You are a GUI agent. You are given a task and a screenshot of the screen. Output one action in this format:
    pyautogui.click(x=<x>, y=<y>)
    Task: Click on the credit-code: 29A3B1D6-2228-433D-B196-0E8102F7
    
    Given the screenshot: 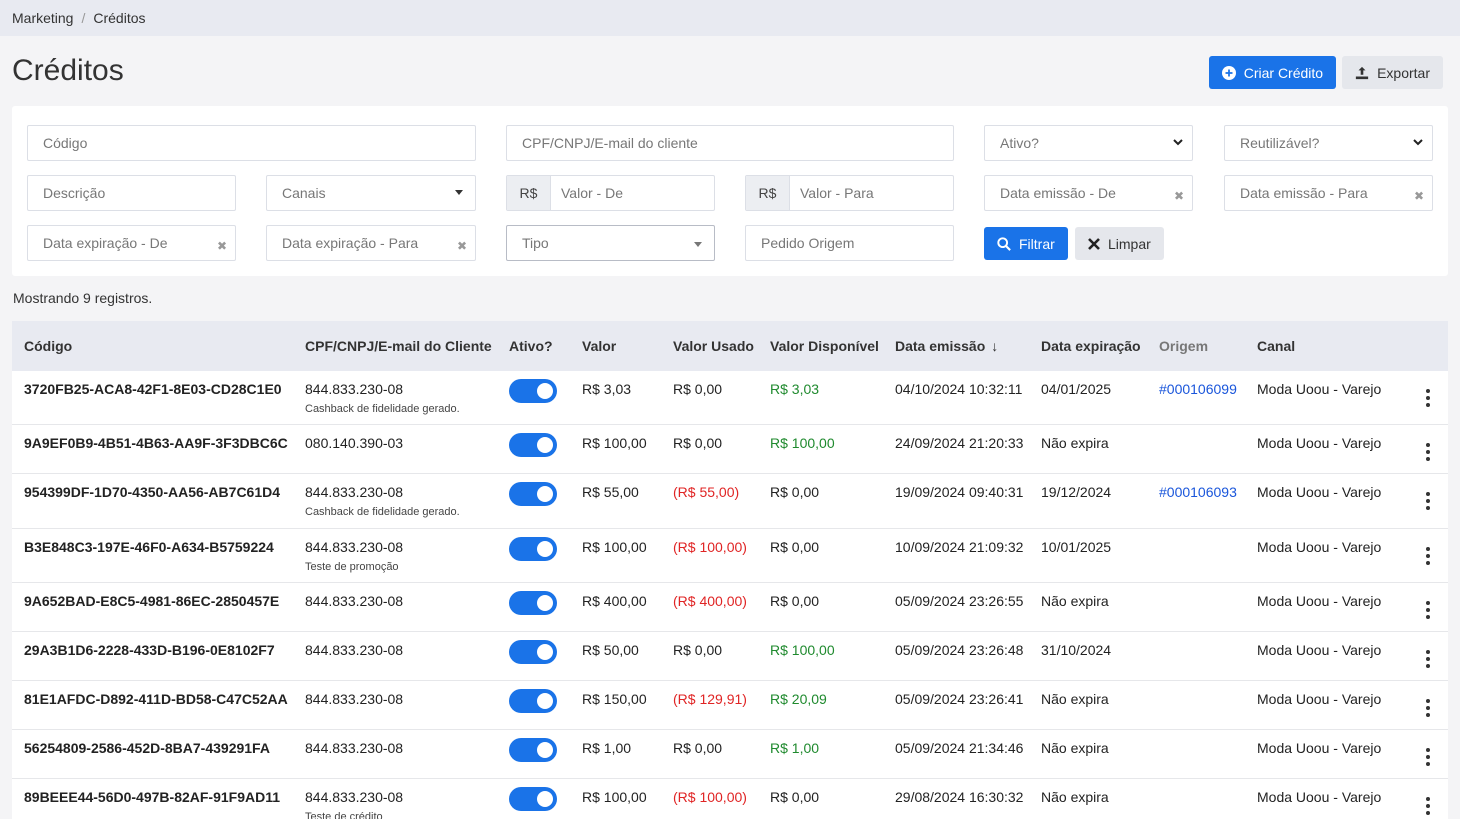 What is the action you would take?
    pyautogui.click(x=149, y=650)
    